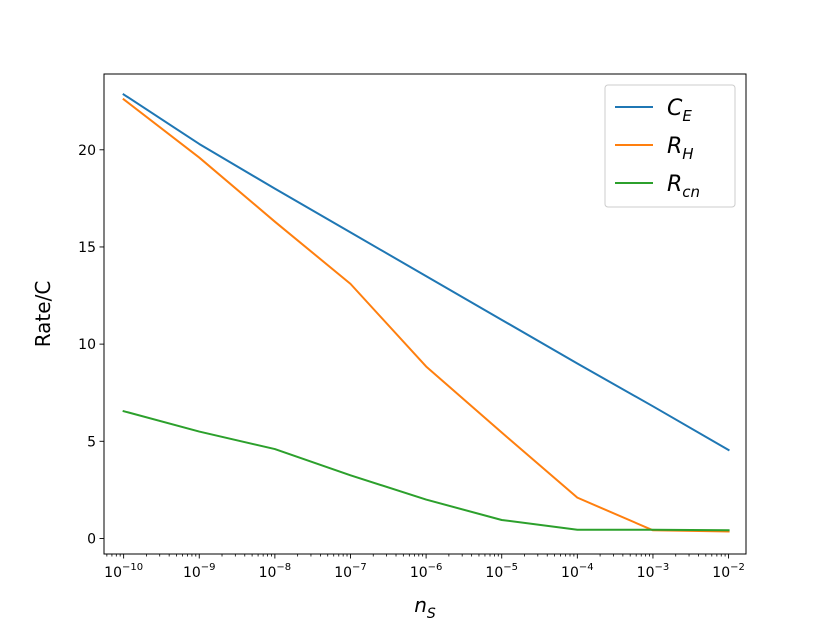 This screenshot has height=627, width=830. I want to click on y-axis-title: Rate/C, so click(43, 314).